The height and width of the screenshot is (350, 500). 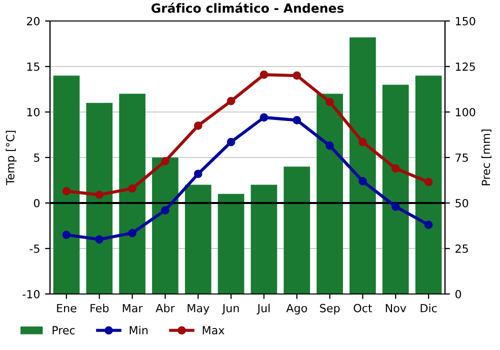 What do you see at coordinates (462, 158) in the screenshot?
I see `y2-tick-label: 75` at bounding box center [462, 158].